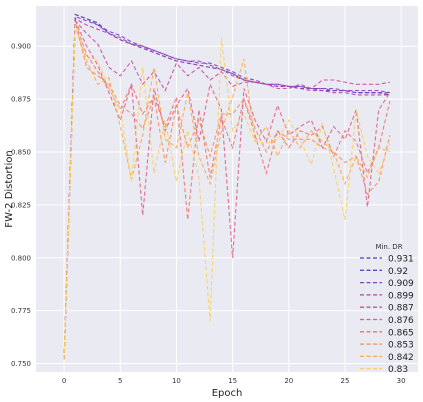  I want to click on legend-label: 0.92, so click(398, 272).